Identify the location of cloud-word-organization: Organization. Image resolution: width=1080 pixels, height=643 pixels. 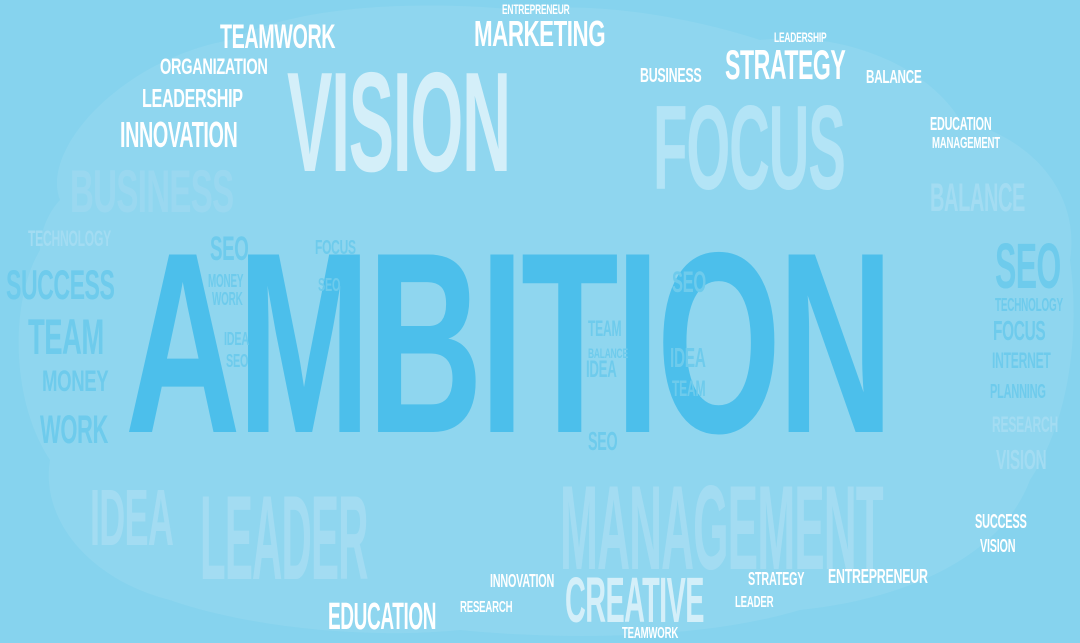
(214, 66).